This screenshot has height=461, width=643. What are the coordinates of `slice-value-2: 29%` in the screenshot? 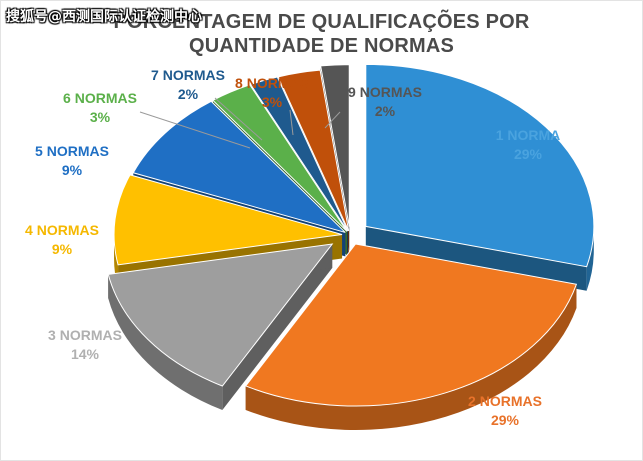 It's located at (505, 420).